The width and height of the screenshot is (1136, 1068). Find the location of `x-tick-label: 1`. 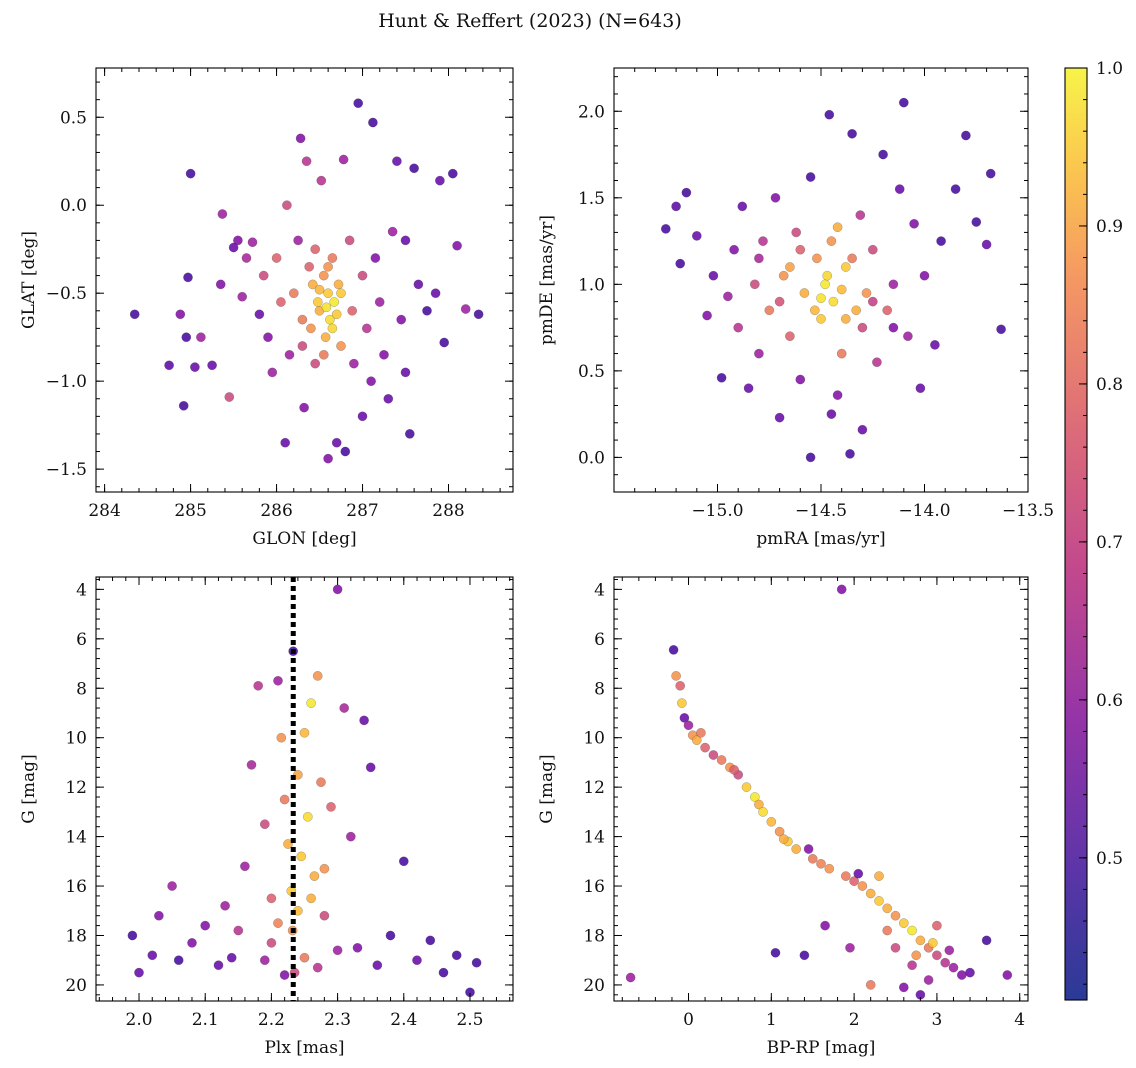

x-tick-label: 1 is located at coordinates (771, 1020).